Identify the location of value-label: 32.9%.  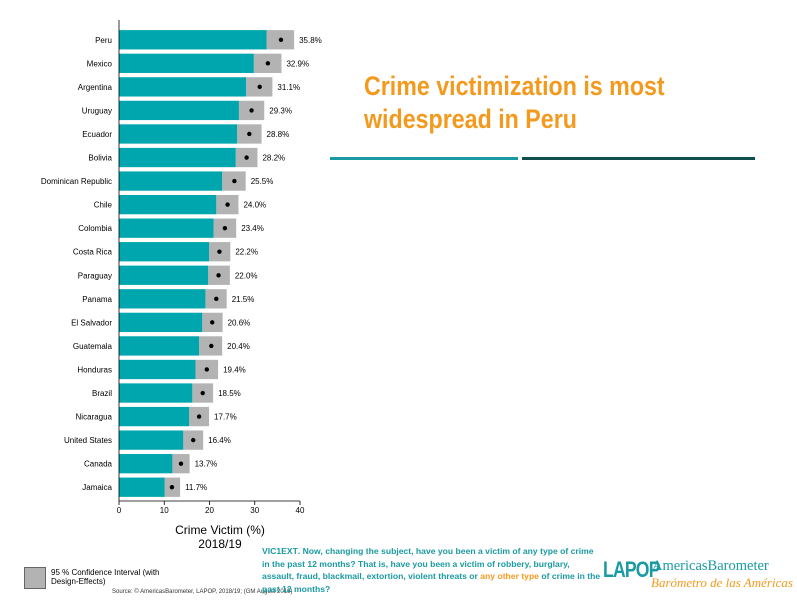
(297, 63).